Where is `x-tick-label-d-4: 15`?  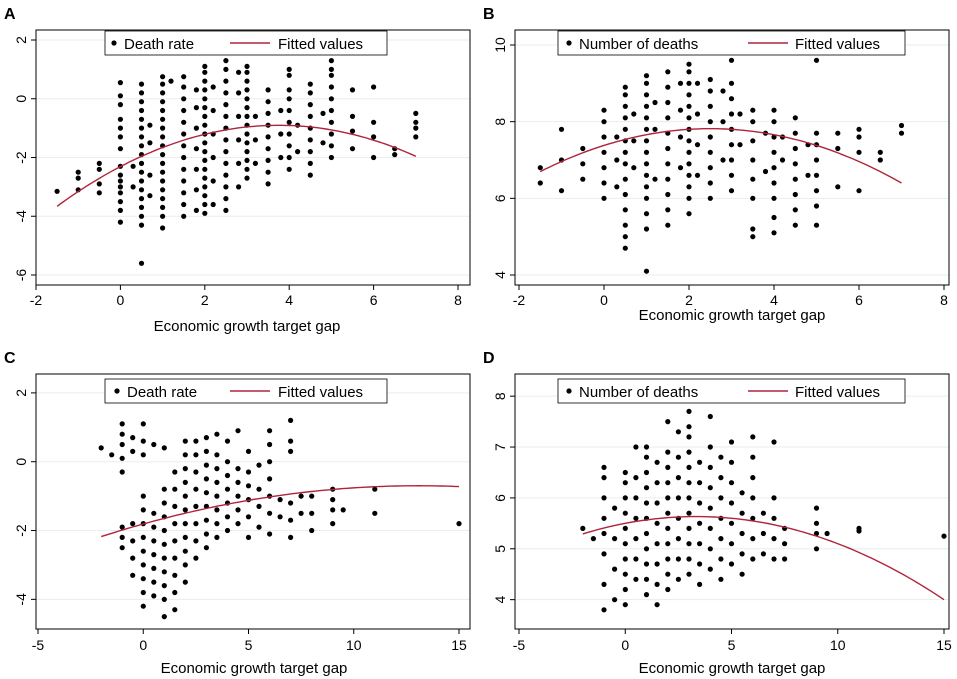 x-tick-label-d-4: 15 is located at coordinates (944, 645).